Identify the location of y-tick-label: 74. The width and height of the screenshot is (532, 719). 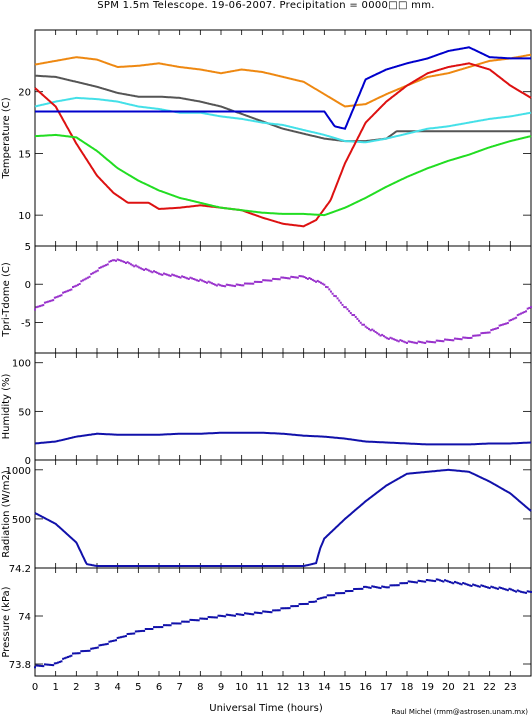
(24, 617).